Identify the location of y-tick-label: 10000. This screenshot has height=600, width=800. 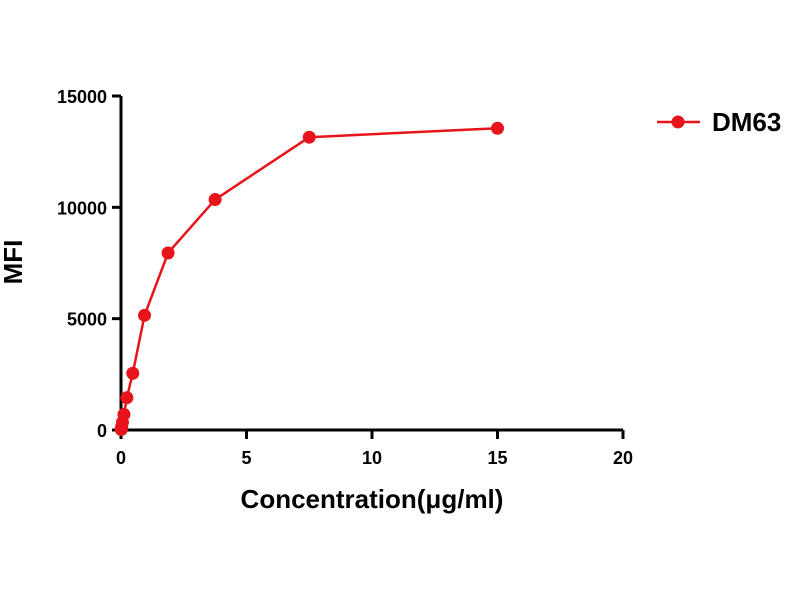
(82, 208).